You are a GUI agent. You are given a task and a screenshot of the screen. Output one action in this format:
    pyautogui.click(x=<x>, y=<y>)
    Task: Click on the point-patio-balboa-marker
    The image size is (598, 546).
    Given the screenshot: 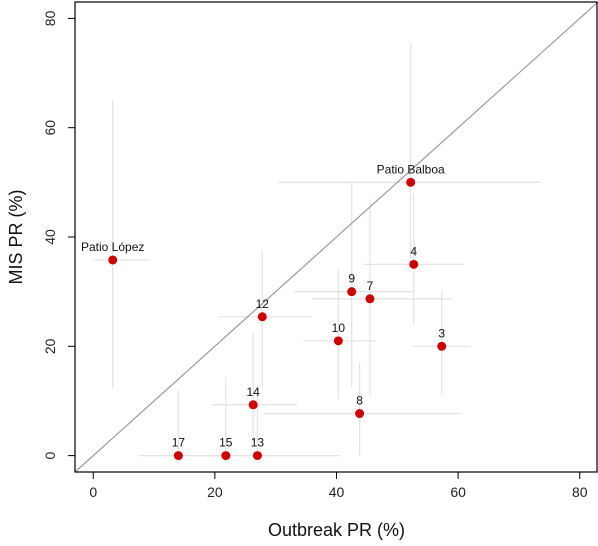 What is the action you would take?
    pyautogui.click(x=411, y=182)
    